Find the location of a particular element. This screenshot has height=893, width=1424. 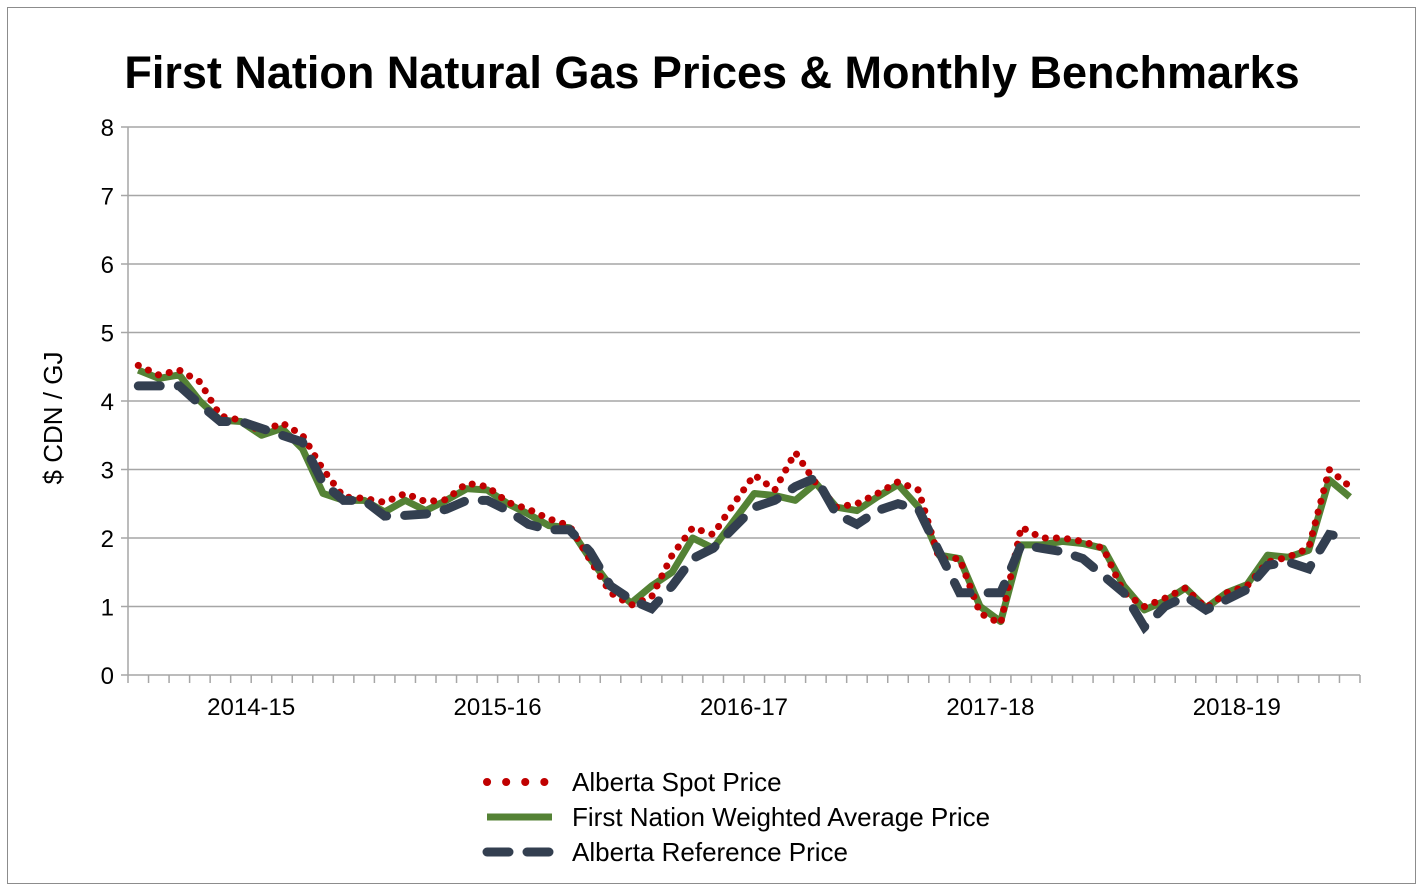

y-tick-label: 5 is located at coordinates (107, 334).